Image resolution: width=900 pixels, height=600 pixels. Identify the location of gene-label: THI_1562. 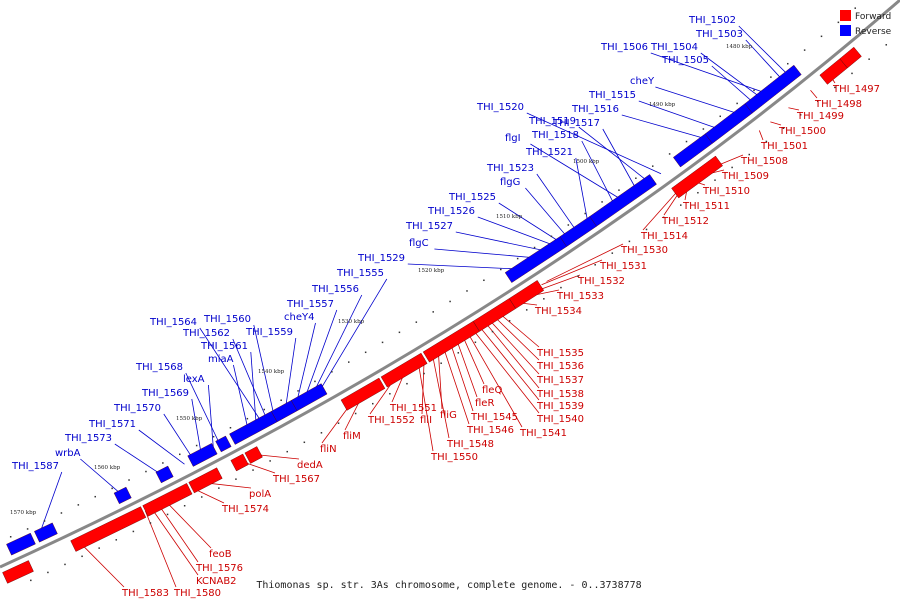
(206, 333).